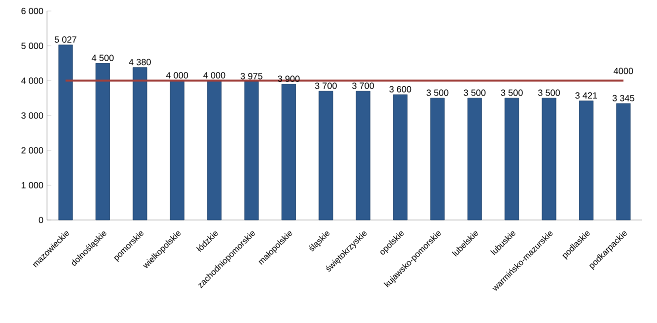  What do you see at coordinates (624, 71) in the screenshot?
I see `ref-line-label: 4000` at bounding box center [624, 71].